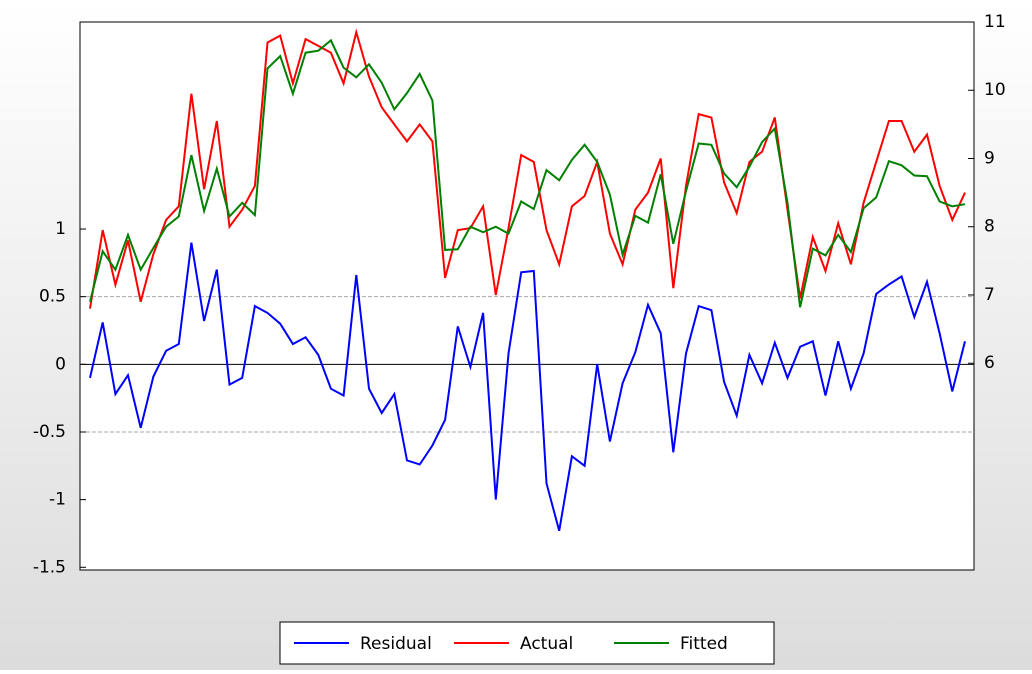 Image resolution: width=1032 pixels, height=674 pixels. I want to click on y-tick-label: -1.5, so click(49, 567).